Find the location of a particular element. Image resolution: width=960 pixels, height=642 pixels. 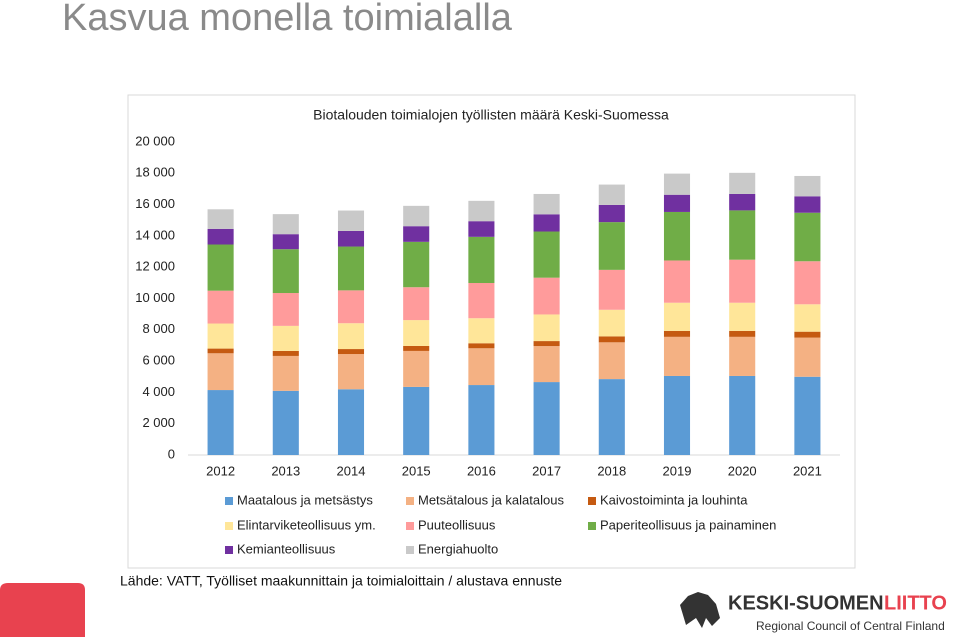

x-tick-label: 2015 is located at coordinates (416, 470).